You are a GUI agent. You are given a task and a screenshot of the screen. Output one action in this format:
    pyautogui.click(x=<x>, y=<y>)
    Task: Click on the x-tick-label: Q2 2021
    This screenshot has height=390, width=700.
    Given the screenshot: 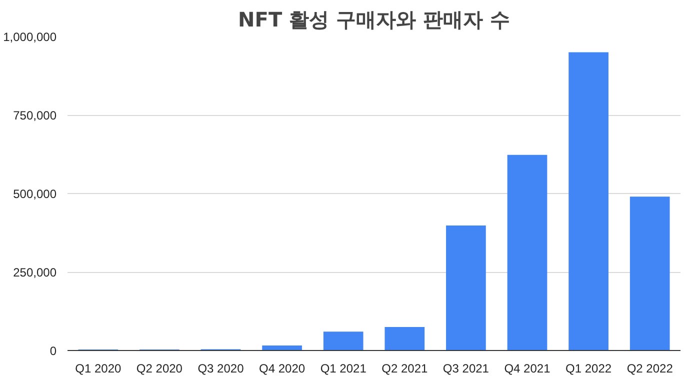 What is the action you would take?
    pyautogui.click(x=405, y=369)
    